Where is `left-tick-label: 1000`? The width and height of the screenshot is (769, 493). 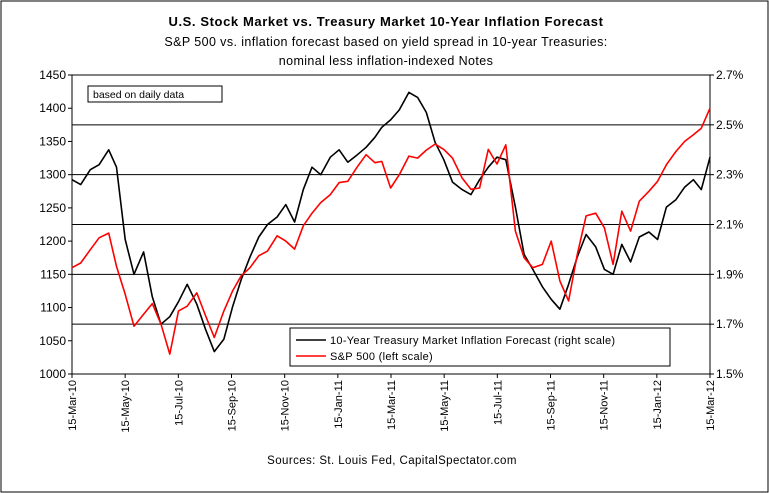 left-tick-label: 1000 is located at coordinates (52, 374).